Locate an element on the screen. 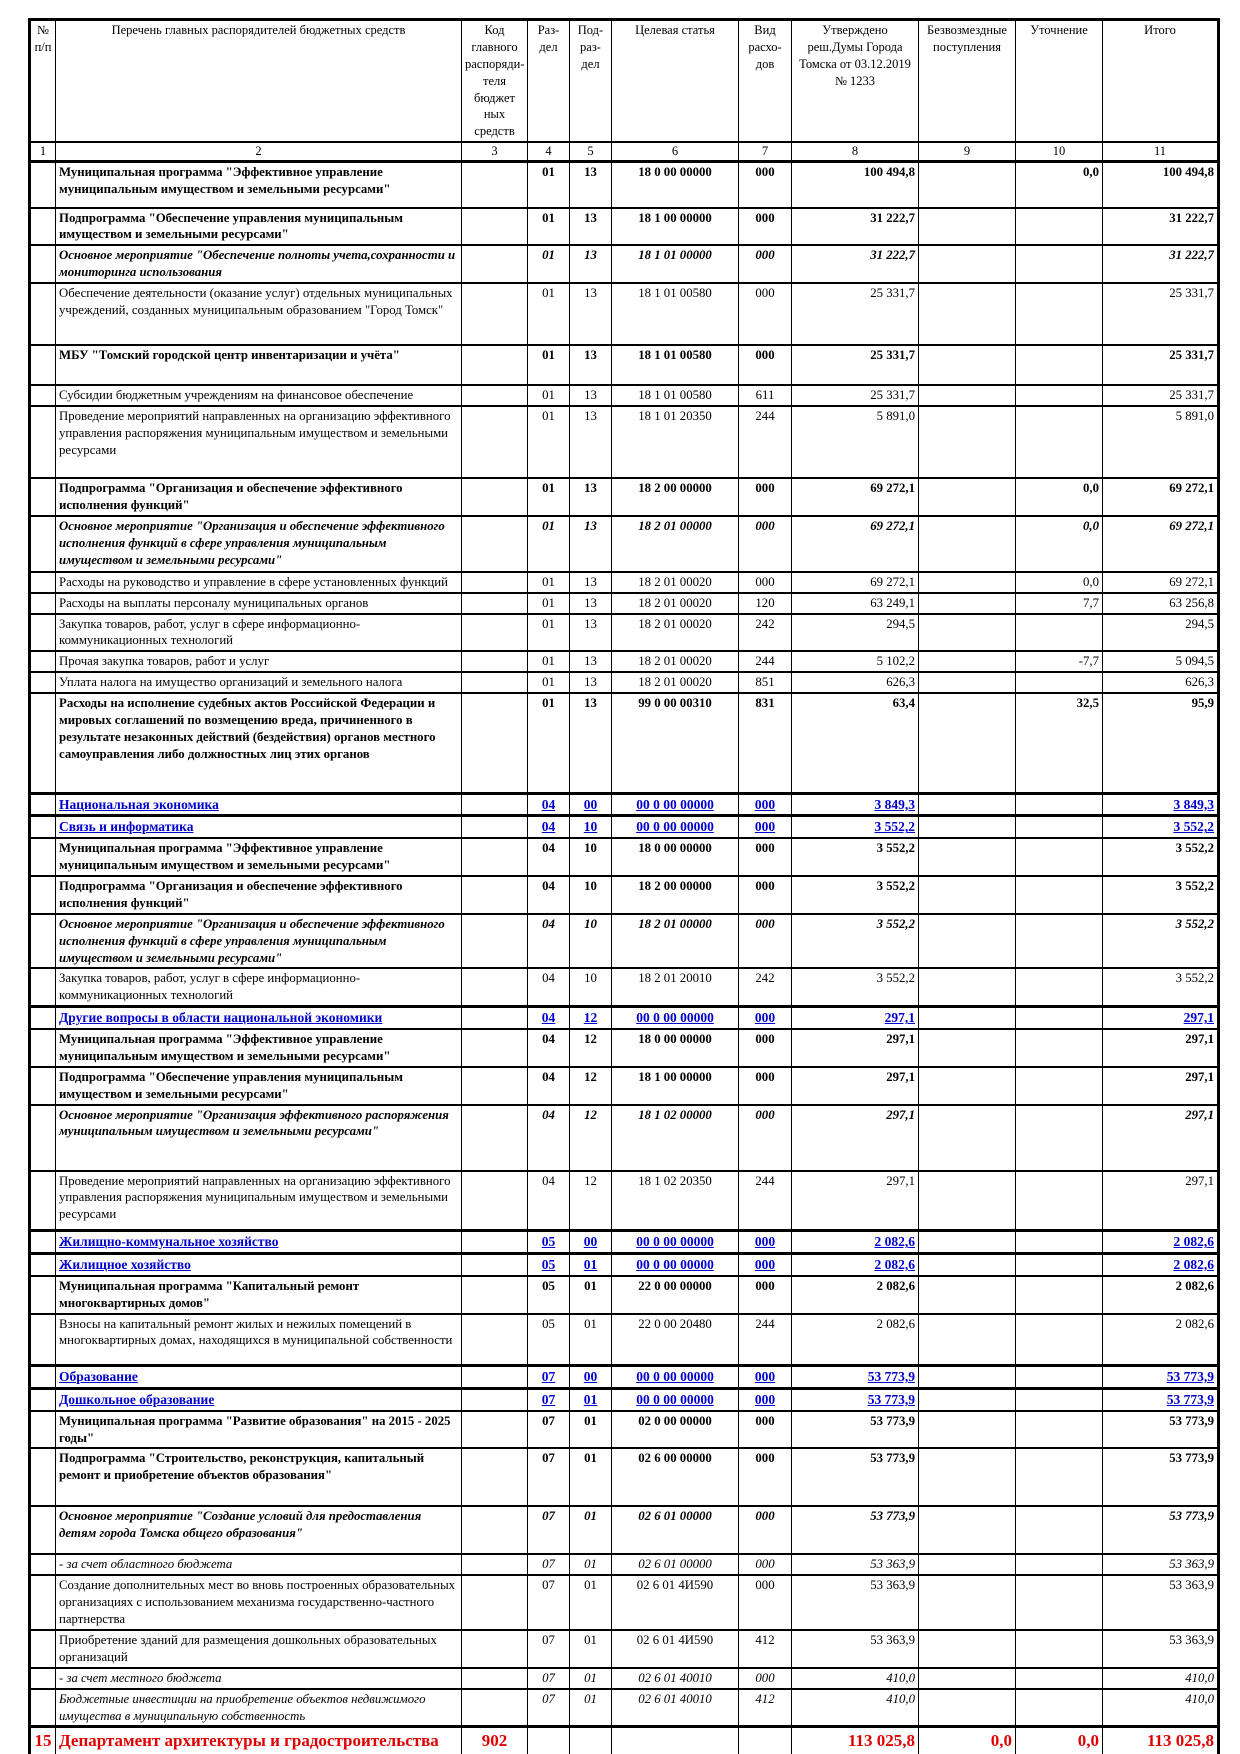  cell-name: Жилищно-коммунальное хозяйство is located at coordinates (258, 1242).